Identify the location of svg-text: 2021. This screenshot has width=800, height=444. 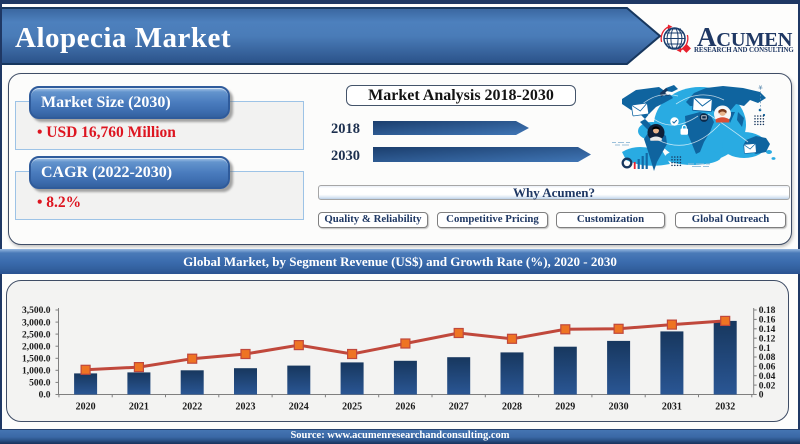
(139, 407).